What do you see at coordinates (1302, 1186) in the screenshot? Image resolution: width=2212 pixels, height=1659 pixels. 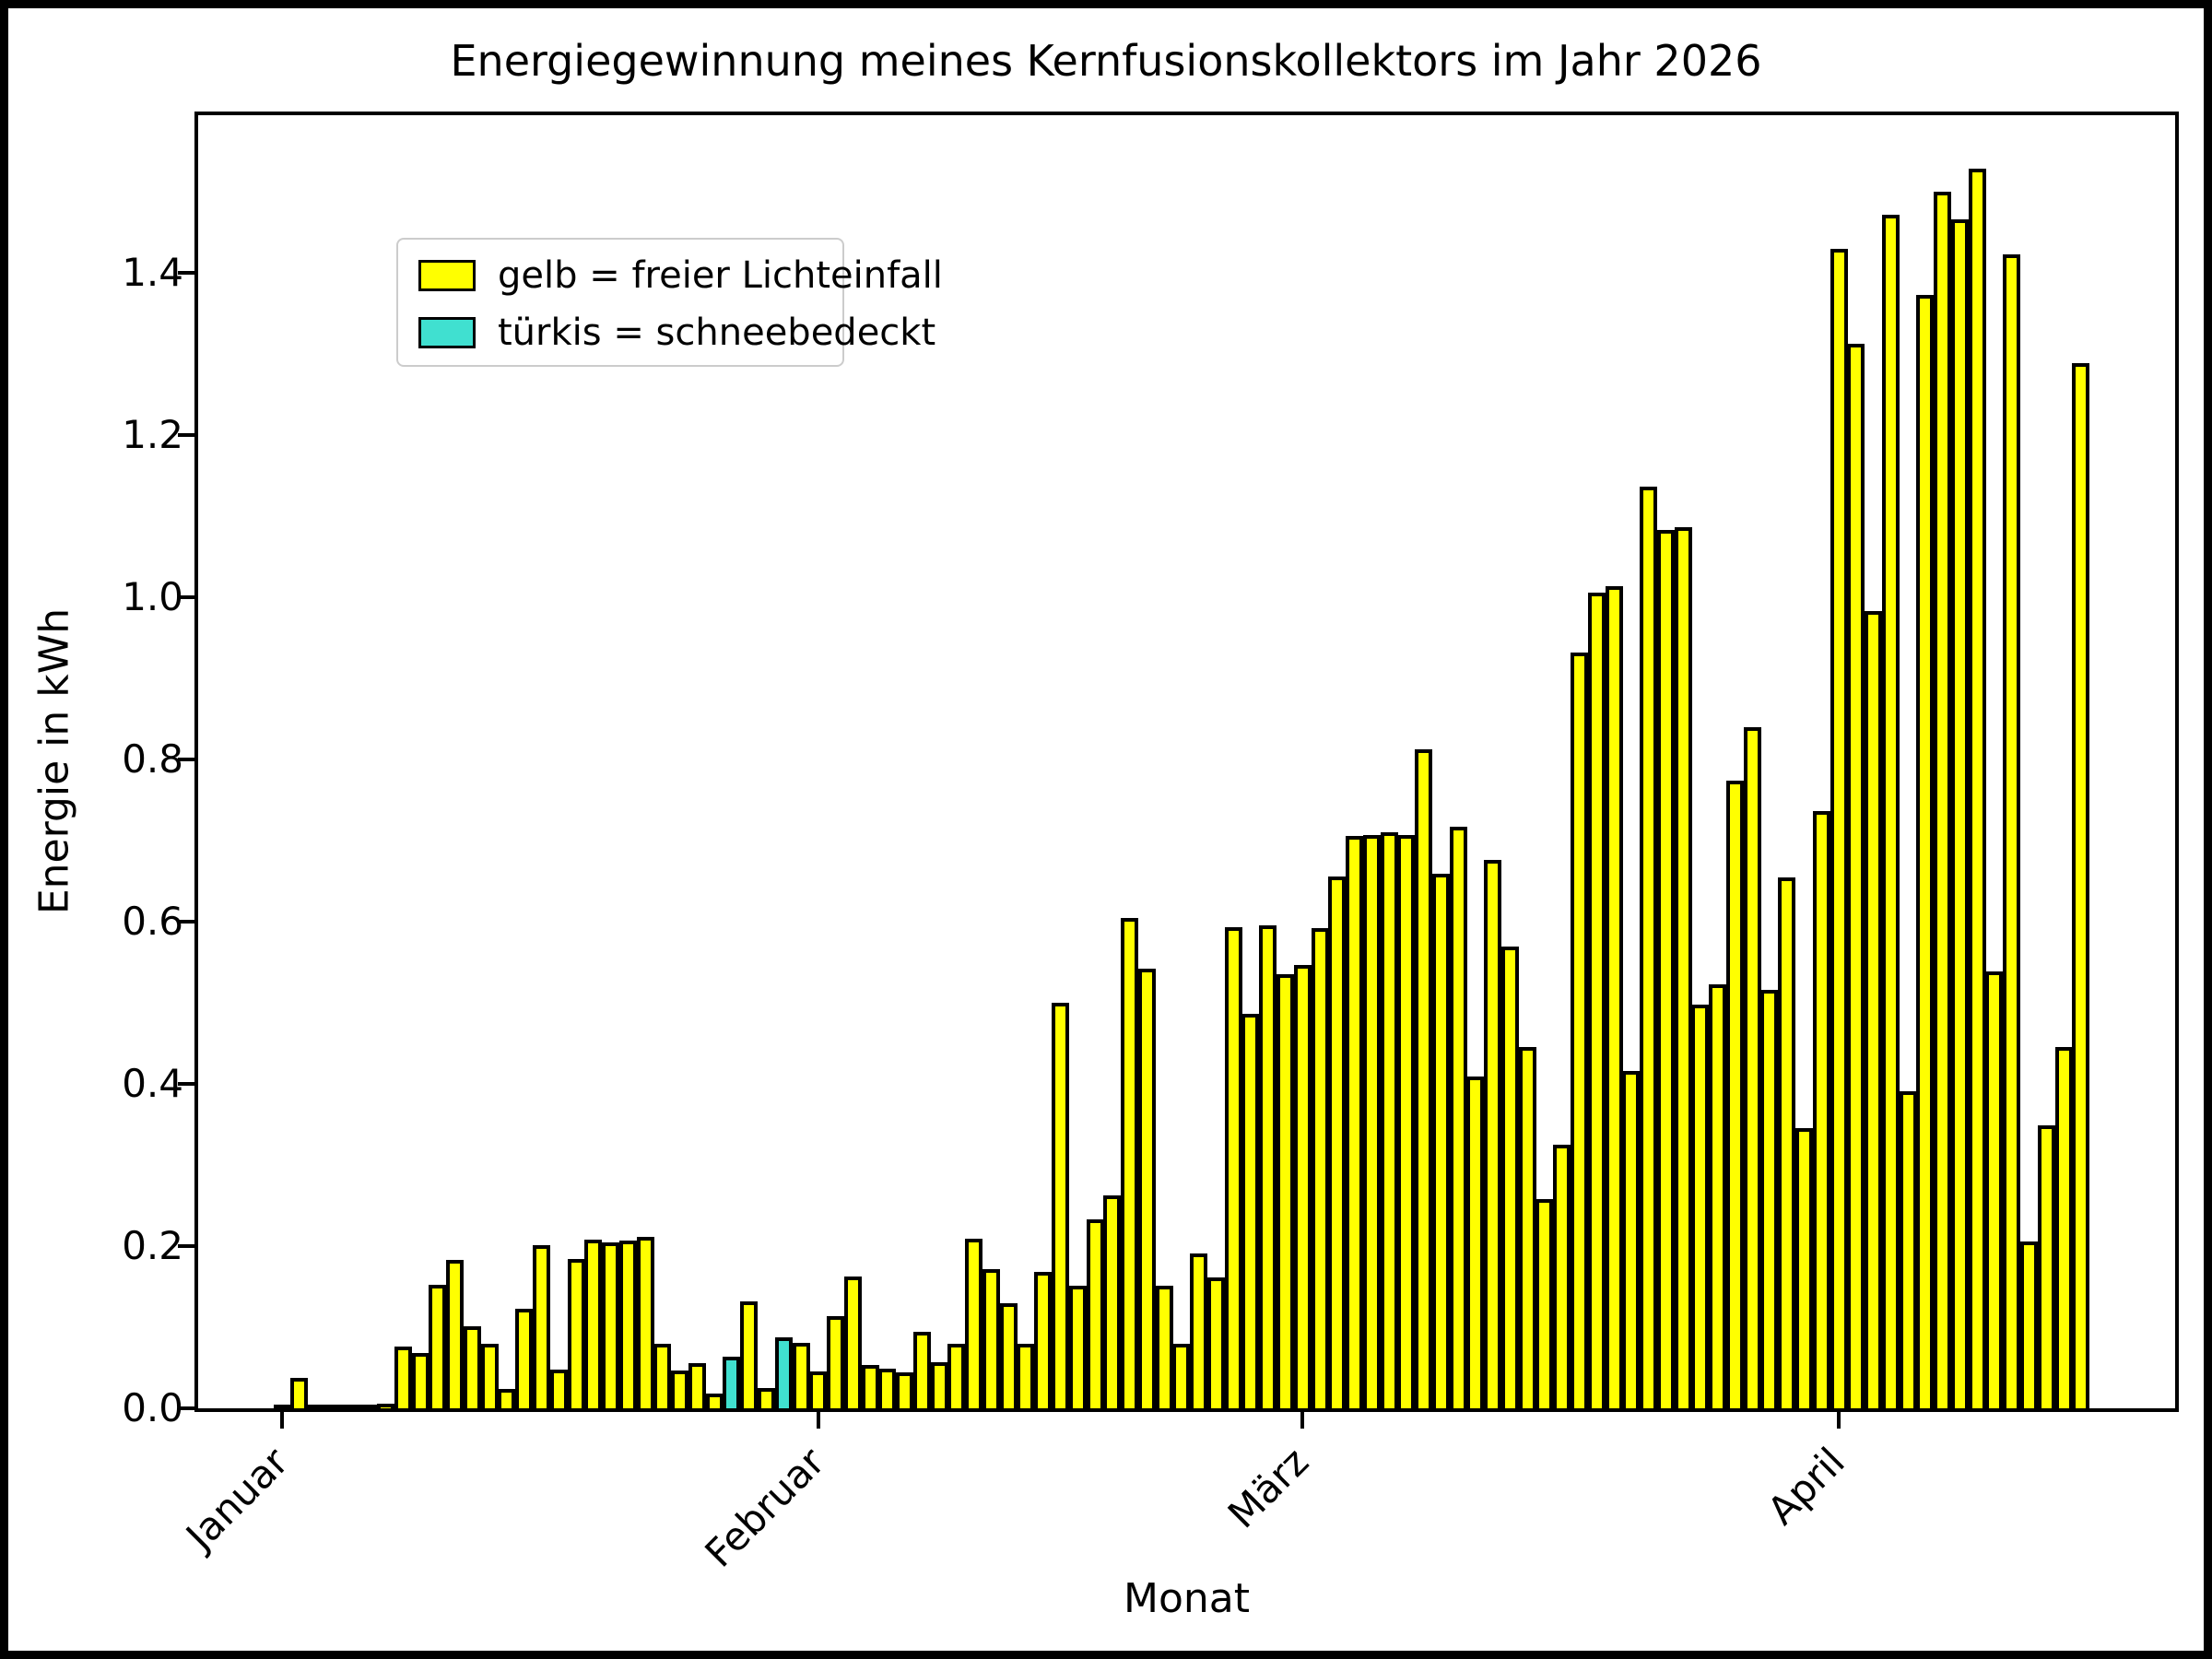 I see `bar-märz-1` at bounding box center [1302, 1186].